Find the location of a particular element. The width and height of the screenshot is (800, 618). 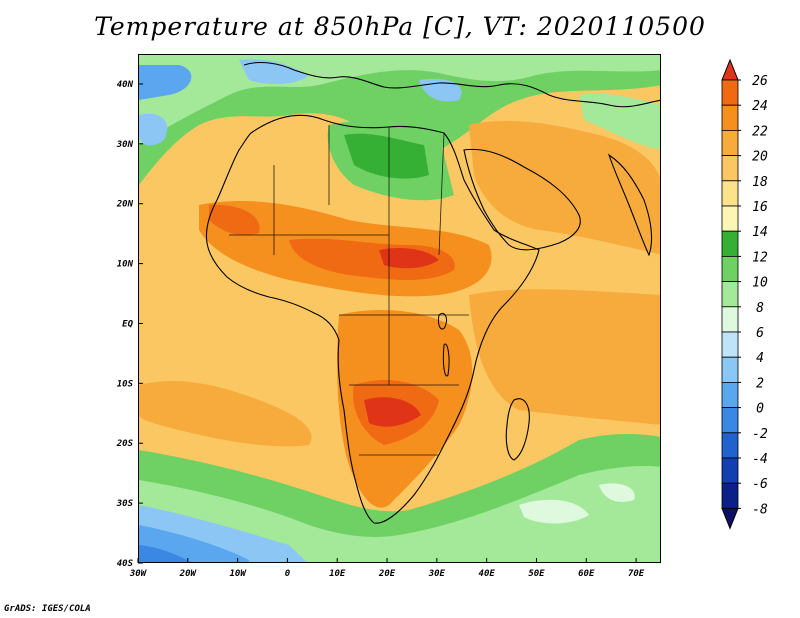

lon-tick-label: 70E is located at coordinates (636, 574).